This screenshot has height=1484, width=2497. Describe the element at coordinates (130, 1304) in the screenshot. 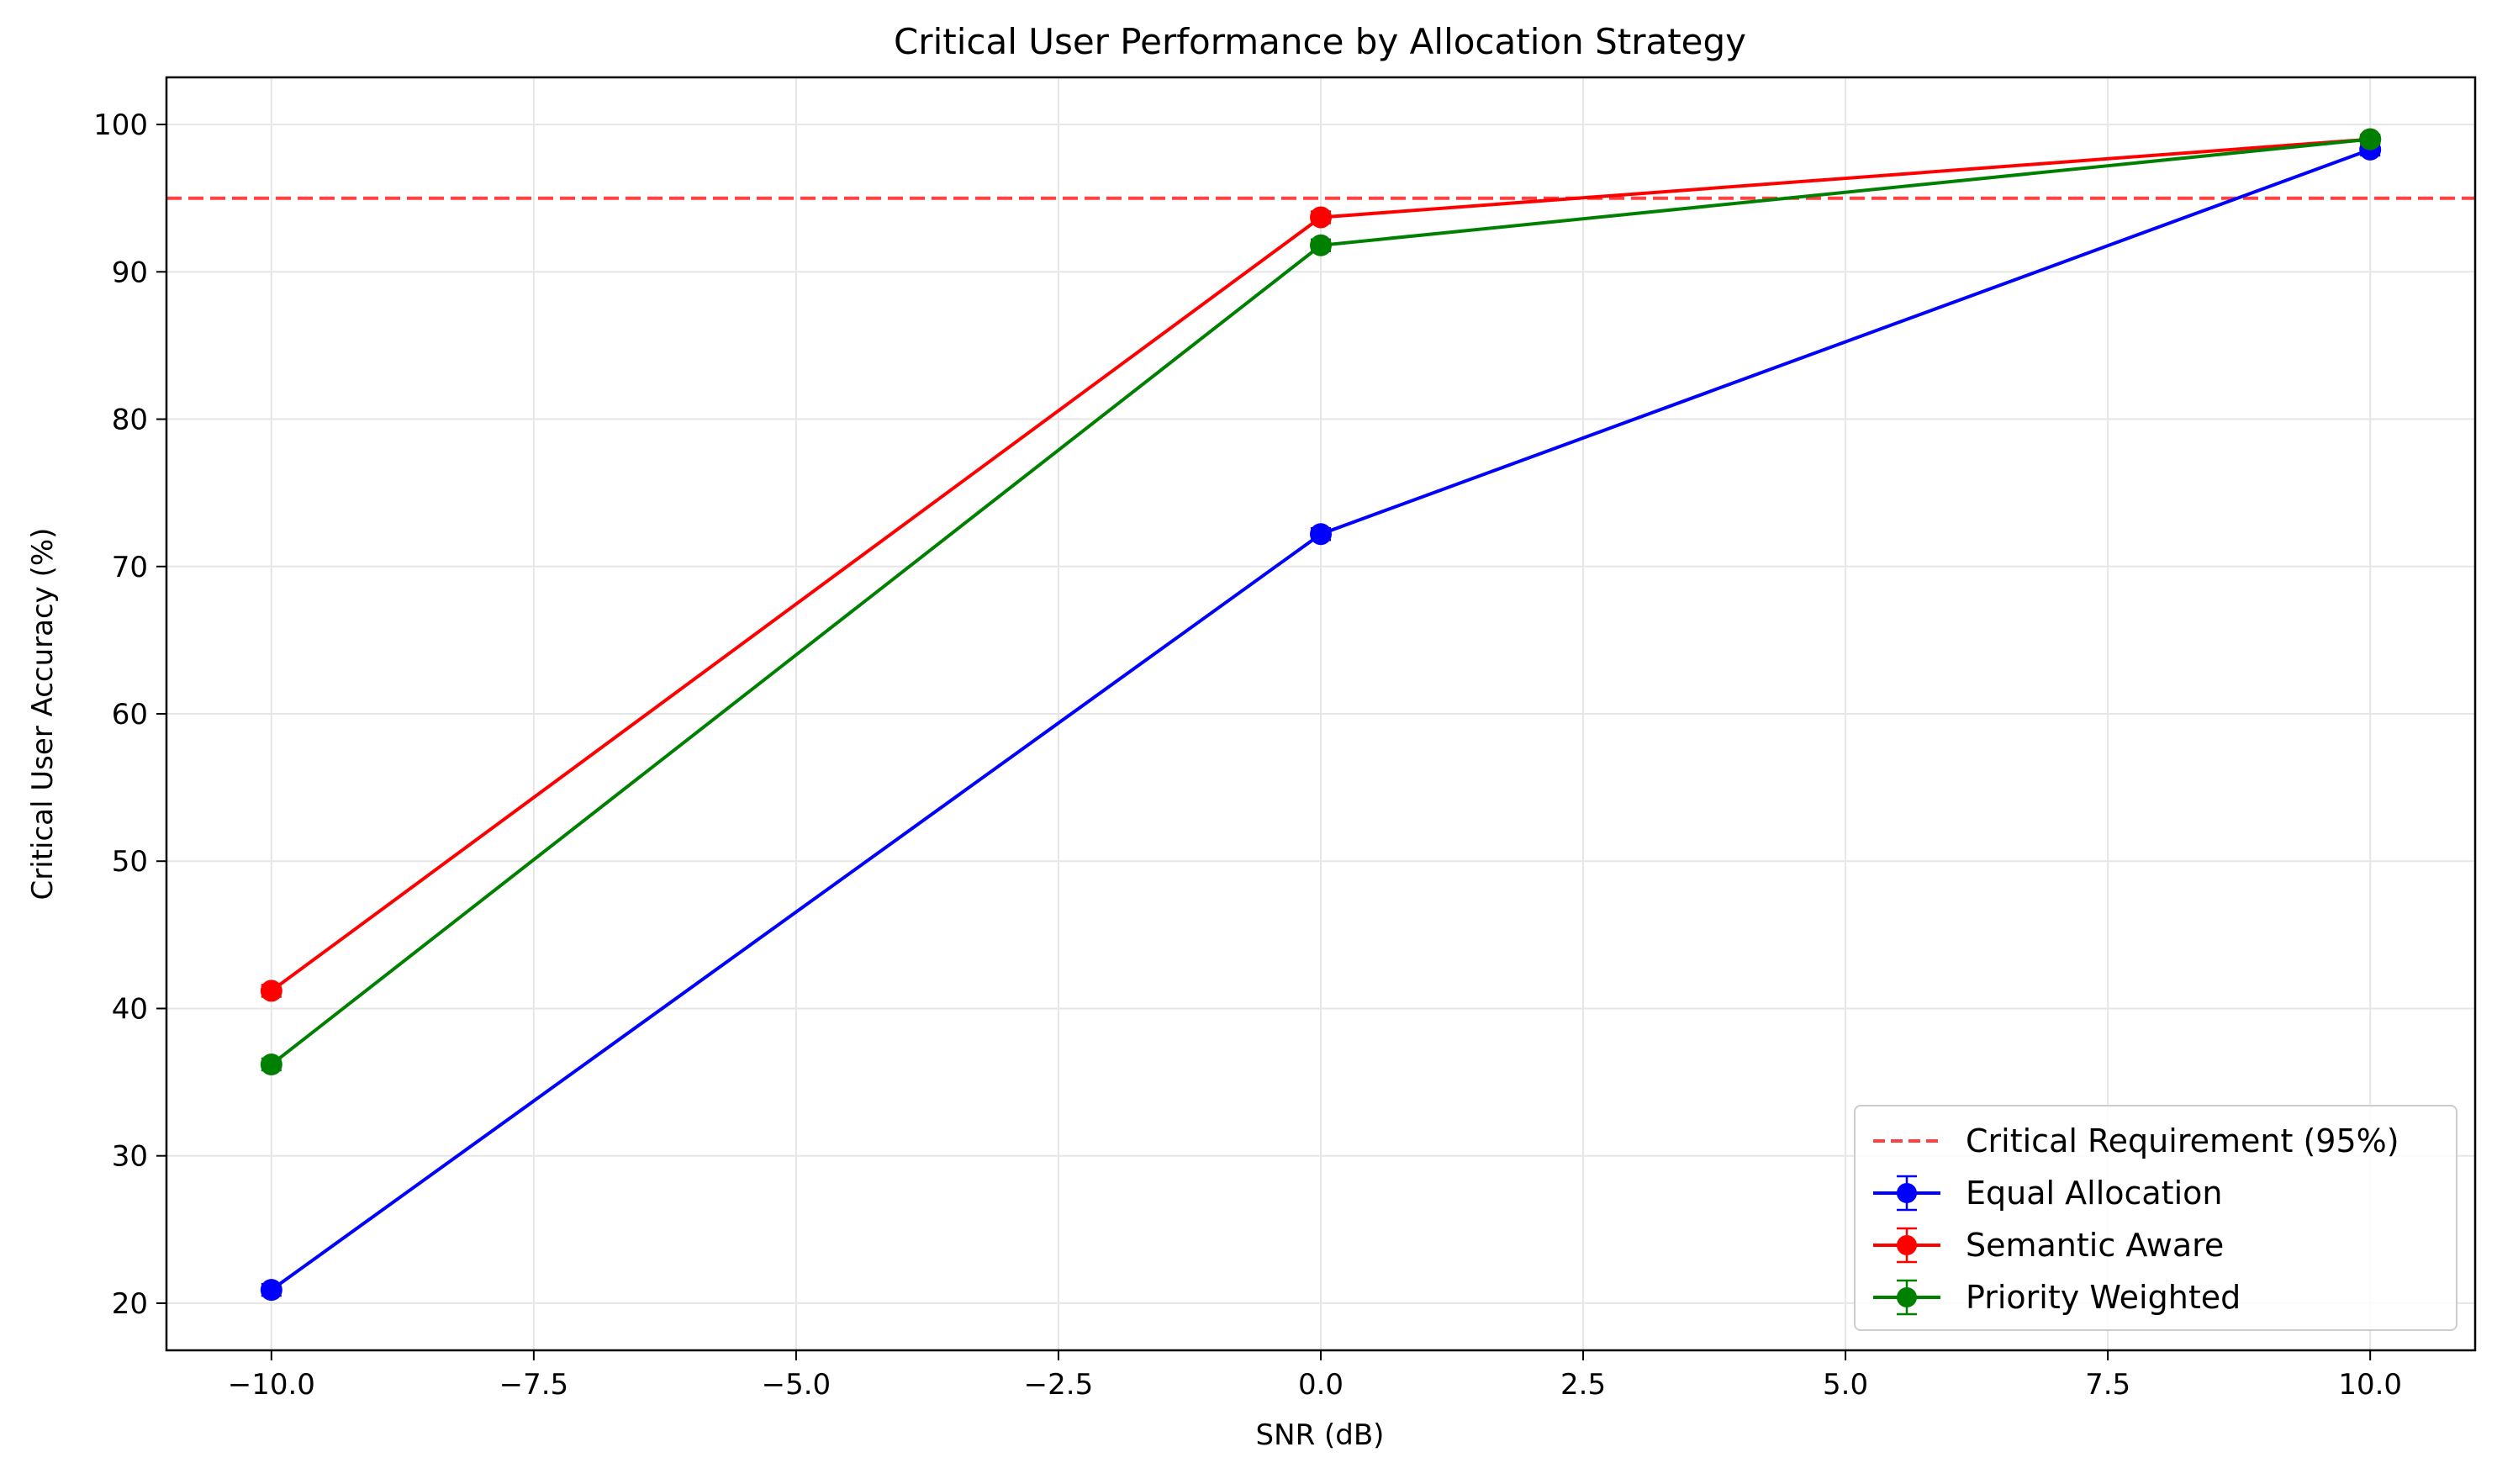

I see `y-tick-label: 20` at that location.